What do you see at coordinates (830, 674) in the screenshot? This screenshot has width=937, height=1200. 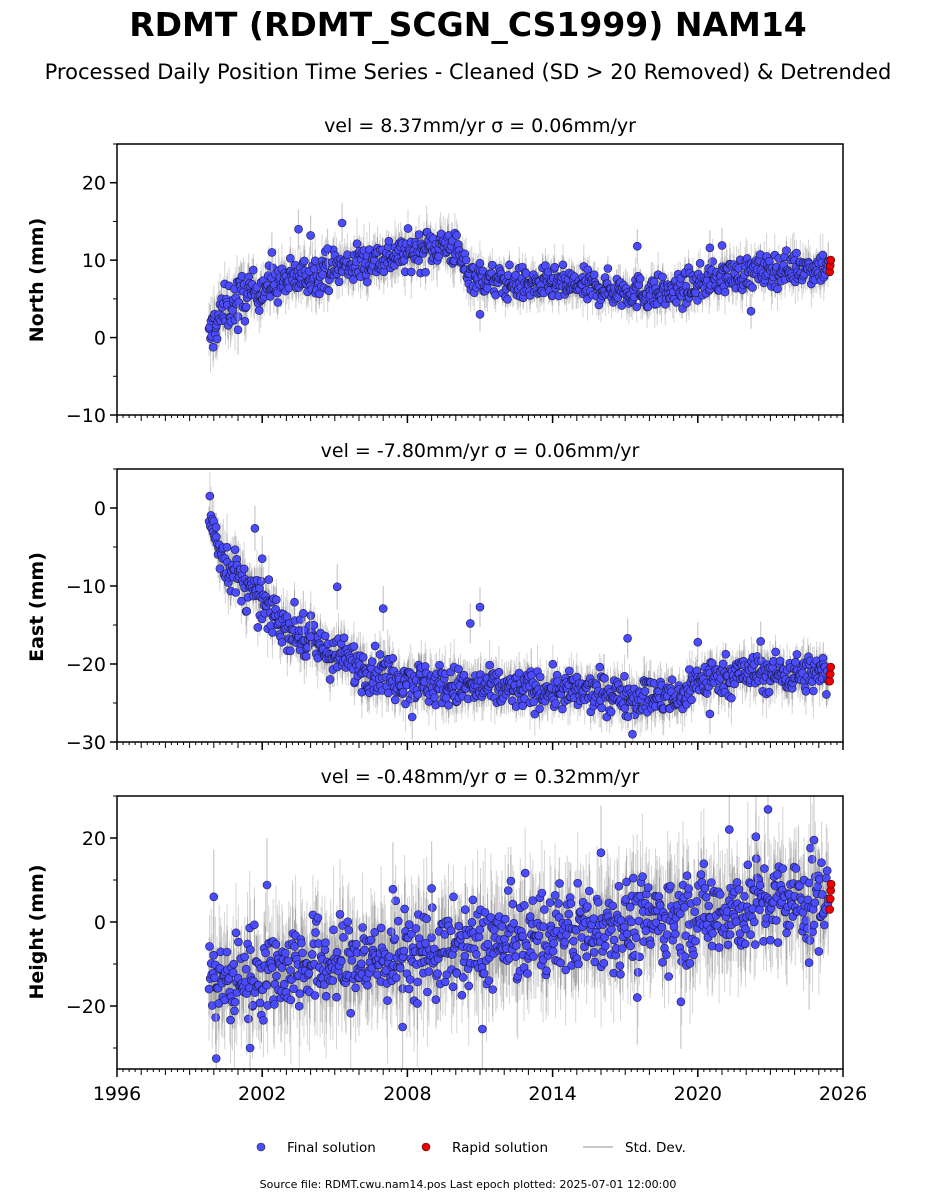 I see `rapid-solution-points` at bounding box center [830, 674].